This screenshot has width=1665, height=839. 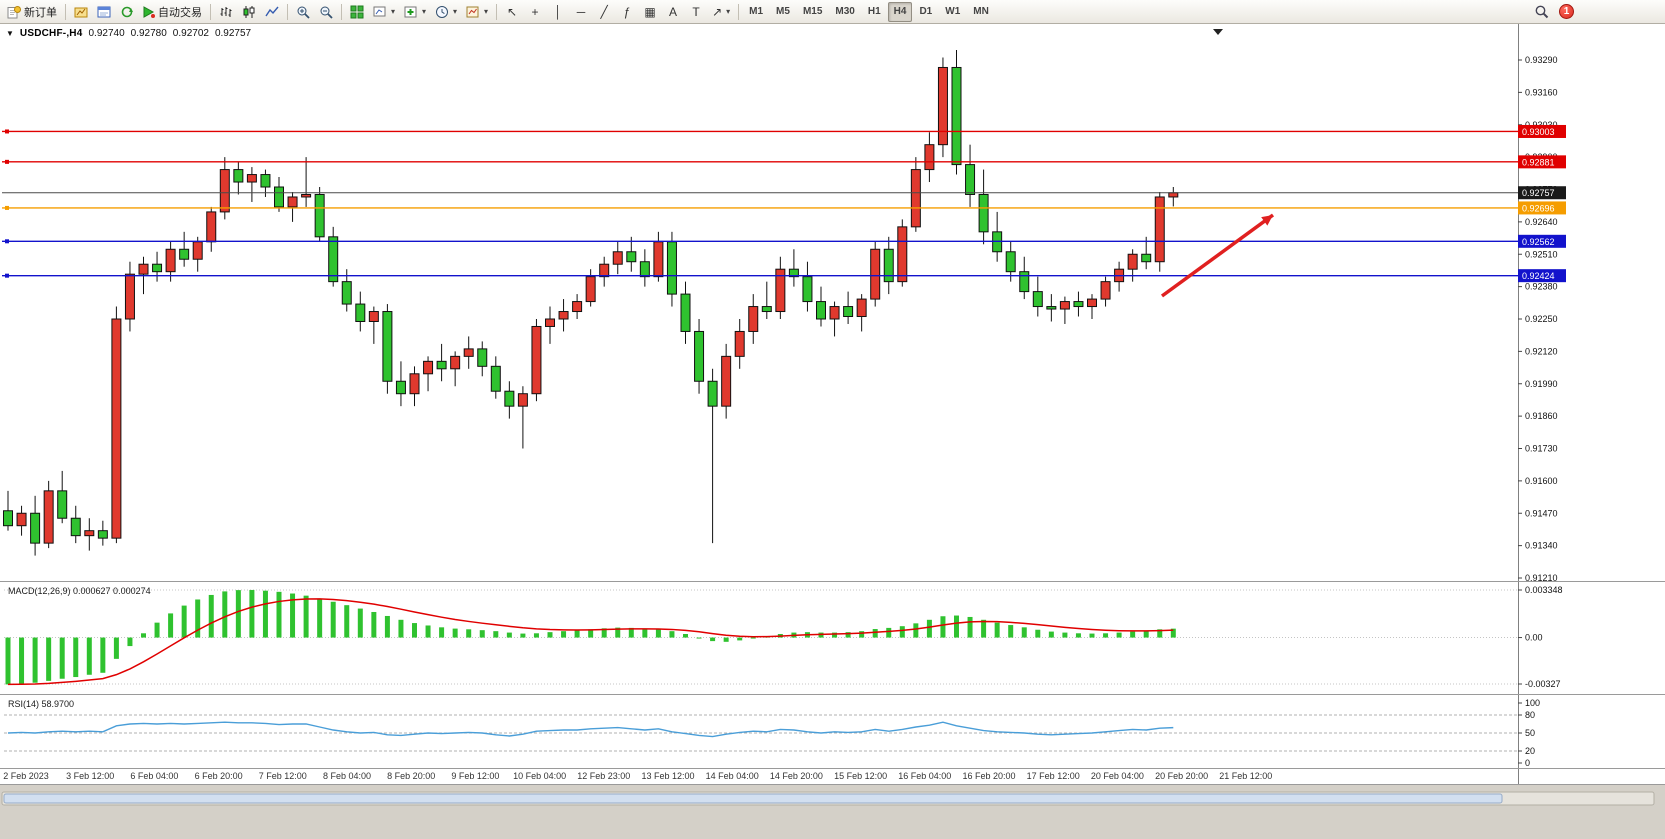 I want to click on new-order-button: 新订单, so click(x=32, y=12).